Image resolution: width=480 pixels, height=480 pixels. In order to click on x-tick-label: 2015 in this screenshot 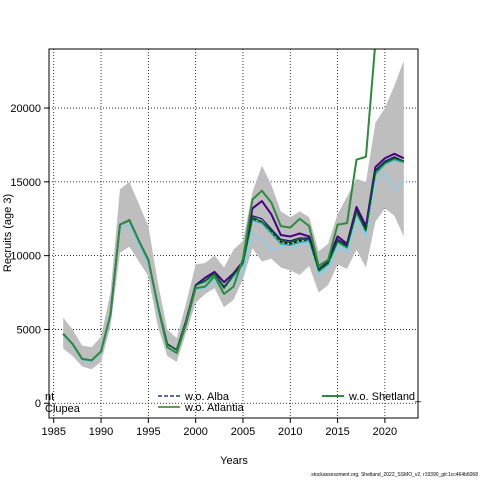, I will do `click(337, 432)`.